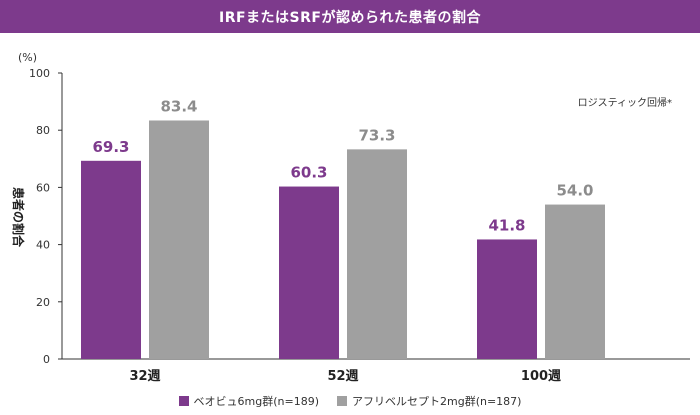 Image resolution: width=700 pixels, height=415 pixels. I want to click on y-axis-title: 患者の割合, so click(18, 217).